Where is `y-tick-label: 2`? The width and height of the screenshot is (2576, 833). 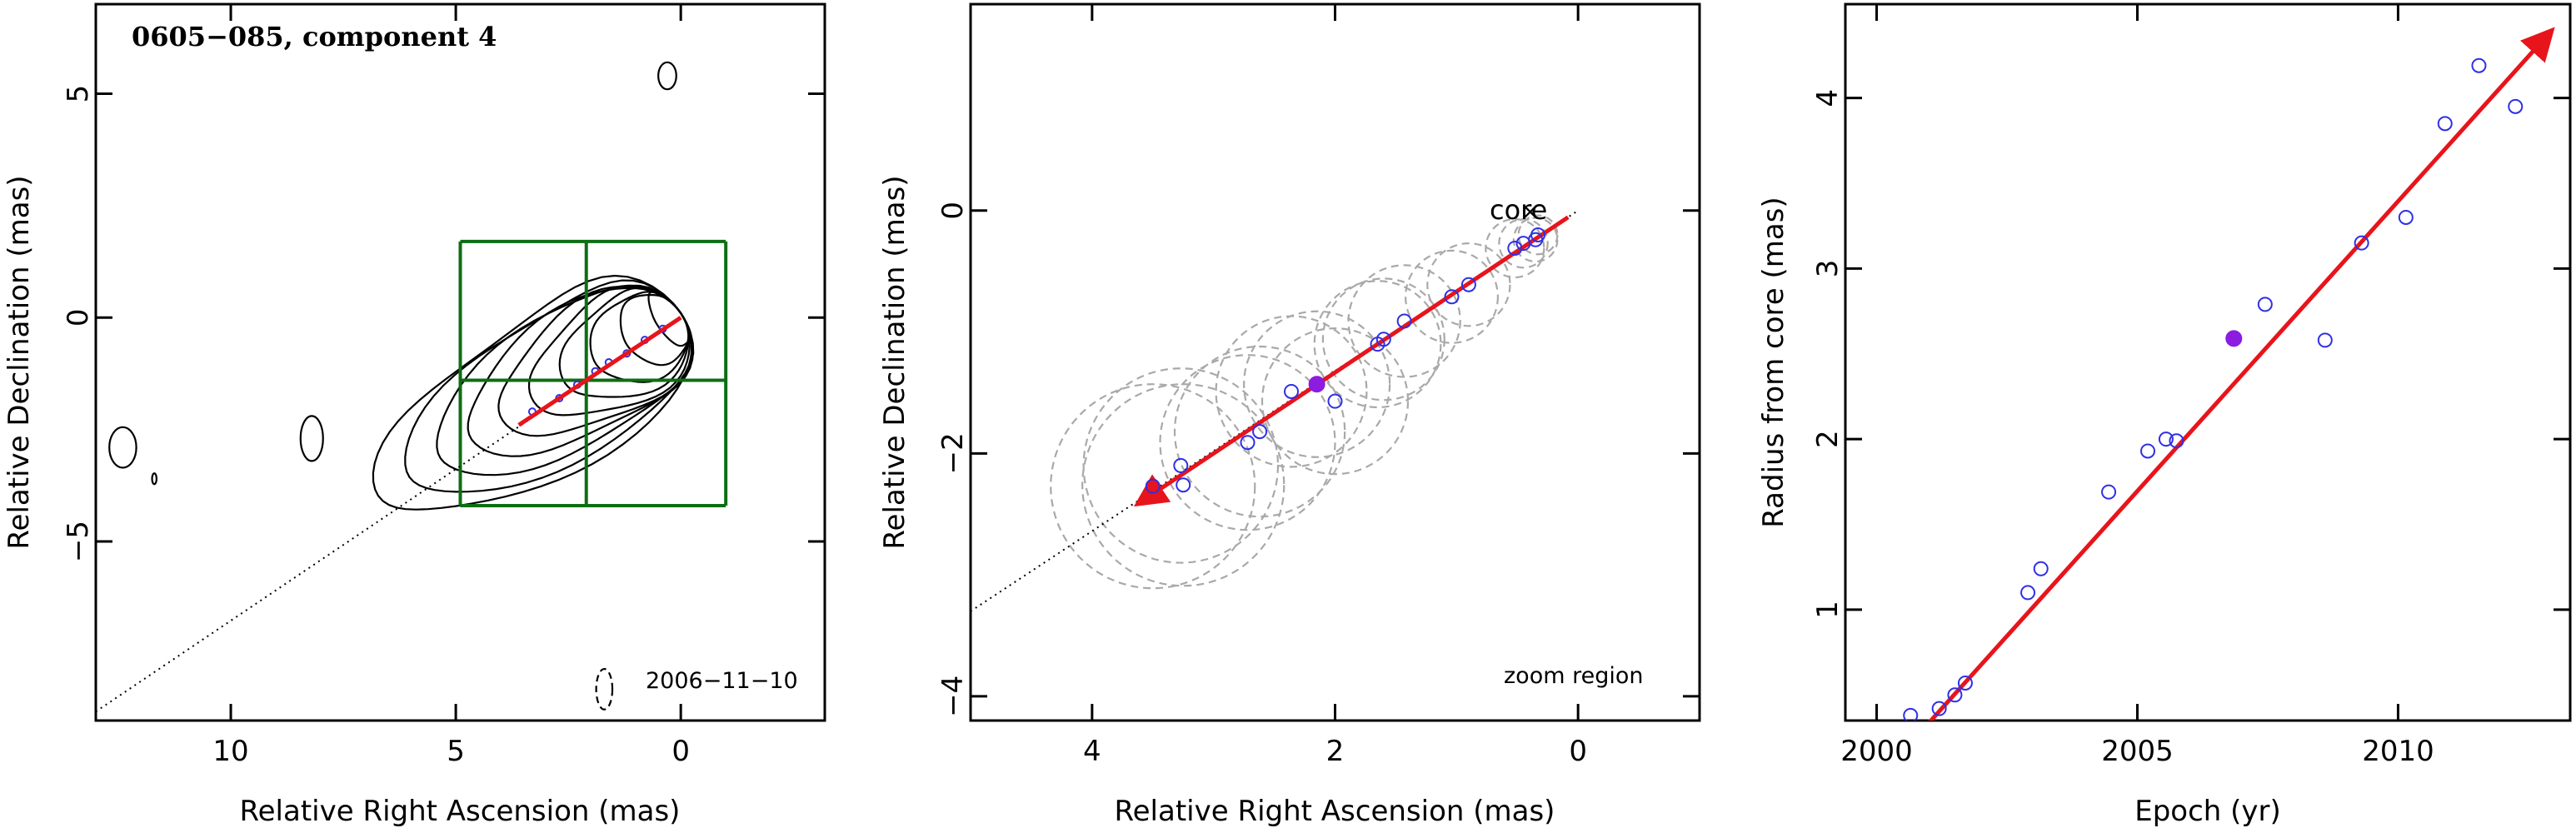 y-tick-label: 2 is located at coordinates (1828, 439).